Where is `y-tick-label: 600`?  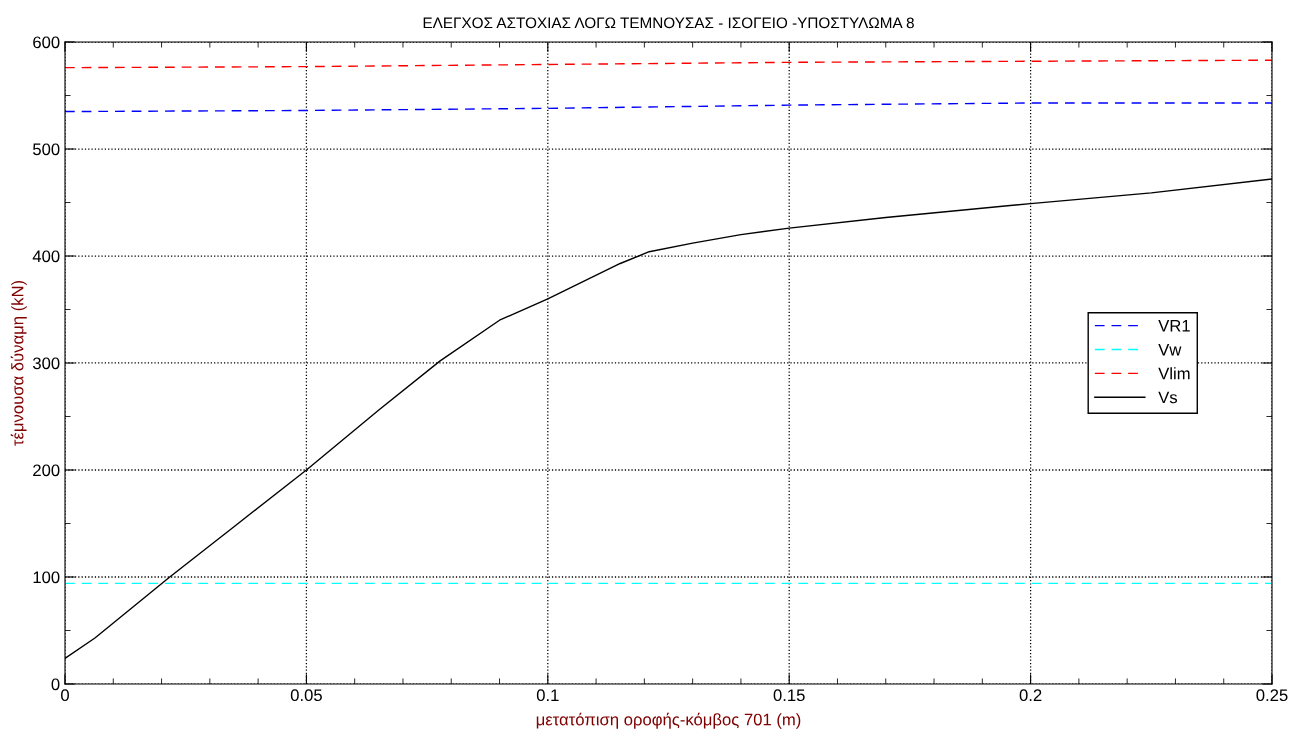
y-tick-label: 600 is located at coordinates (46, 42).